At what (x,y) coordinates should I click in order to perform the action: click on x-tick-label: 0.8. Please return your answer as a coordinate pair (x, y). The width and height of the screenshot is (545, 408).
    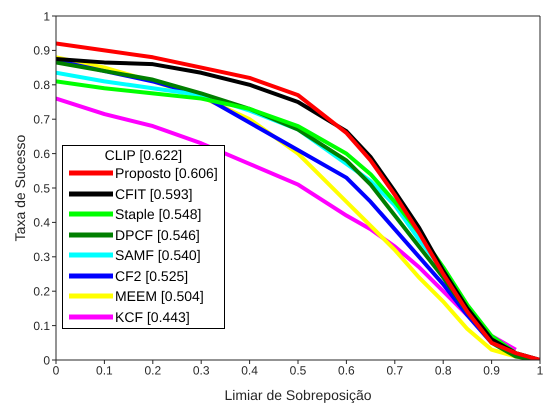
    Looking at the image, I should click on (443, 371).